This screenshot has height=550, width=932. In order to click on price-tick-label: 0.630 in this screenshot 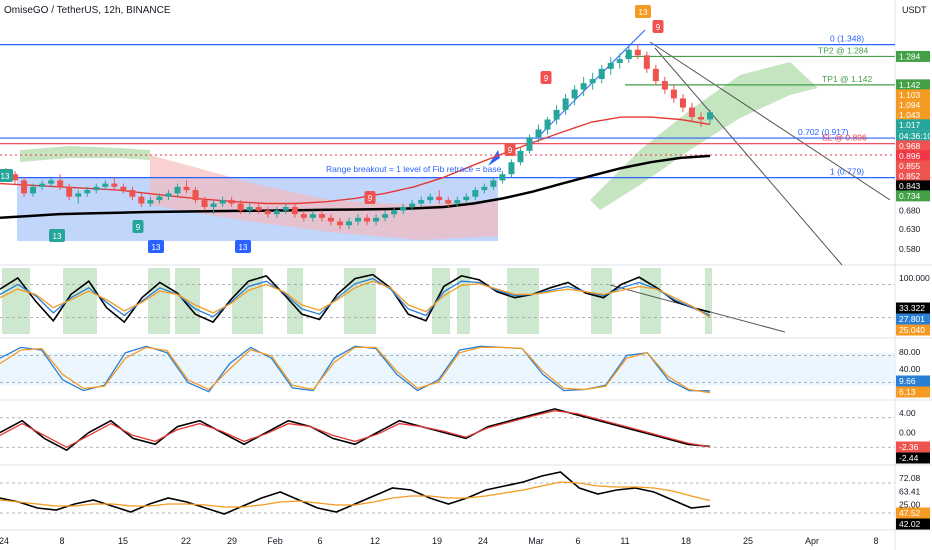, I will do `click(910, 229)`.